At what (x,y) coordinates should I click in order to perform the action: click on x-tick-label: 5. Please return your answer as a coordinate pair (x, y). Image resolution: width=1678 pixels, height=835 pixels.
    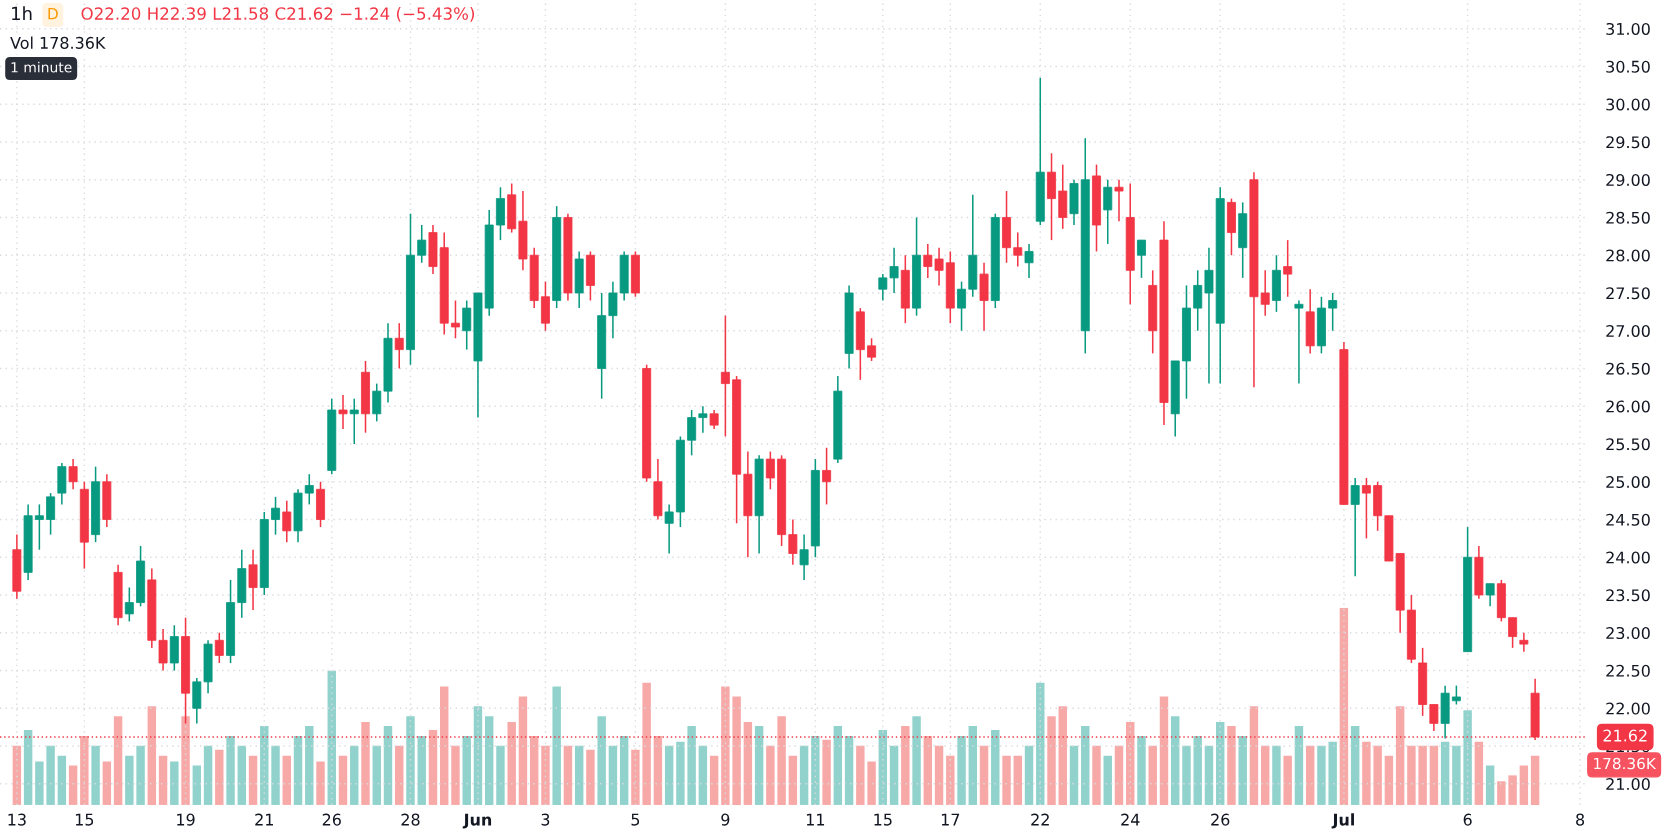
    Looking at the image, I should click on (635, 819).